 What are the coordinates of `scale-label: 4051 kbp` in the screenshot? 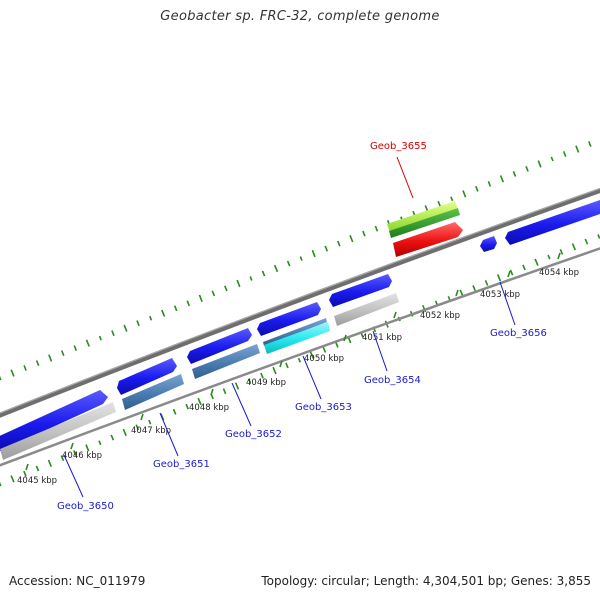 It's located at (382, 338).